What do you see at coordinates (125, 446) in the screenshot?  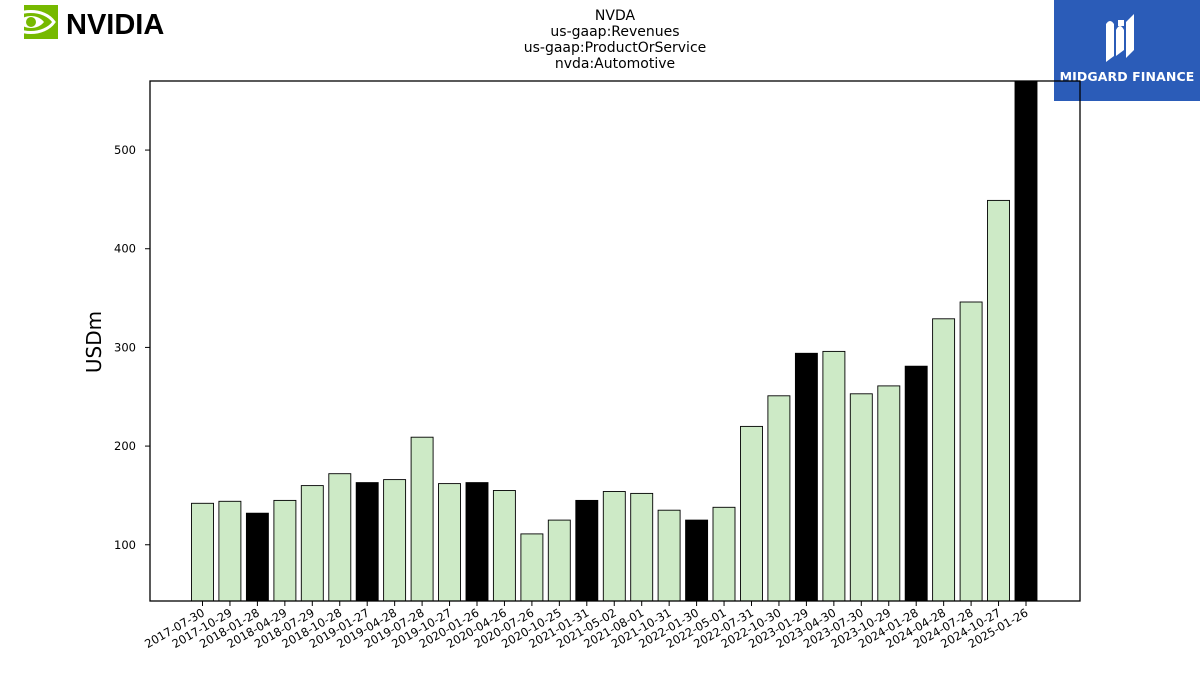 I see `y-tick-label: 200` at bounding box center [125, 446].